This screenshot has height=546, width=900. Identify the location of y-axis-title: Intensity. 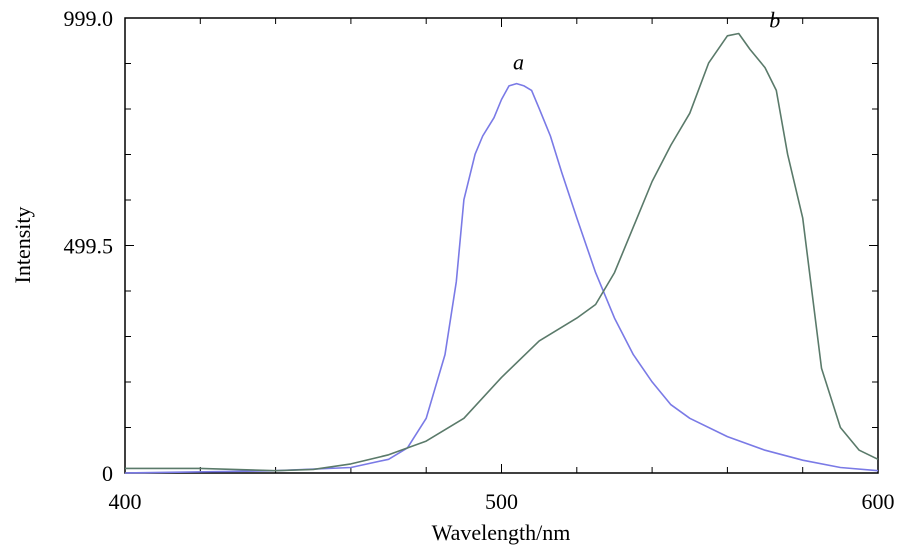
(22, 245).